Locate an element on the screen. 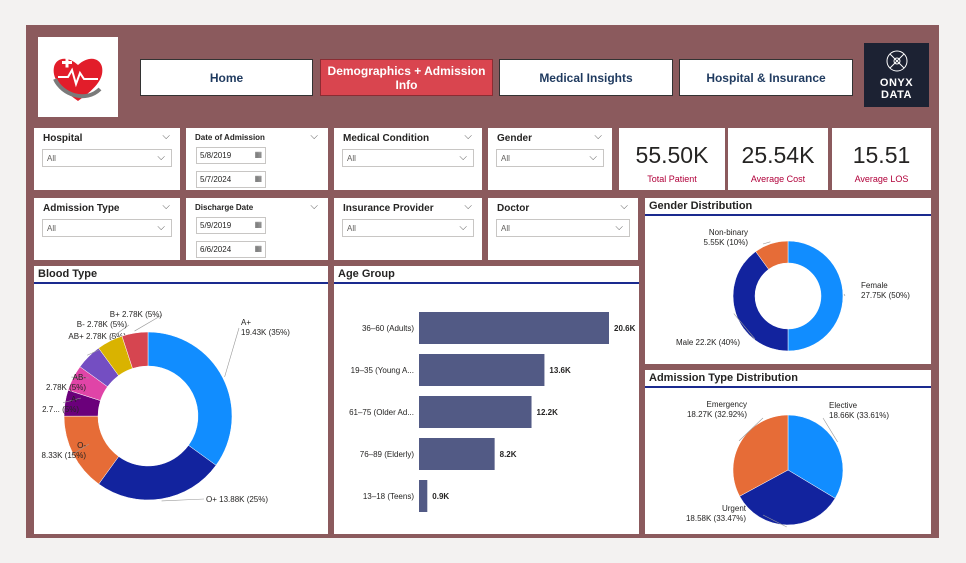  data-label: AB+ 2.78K (5%) is located at coordinates (97, 336).